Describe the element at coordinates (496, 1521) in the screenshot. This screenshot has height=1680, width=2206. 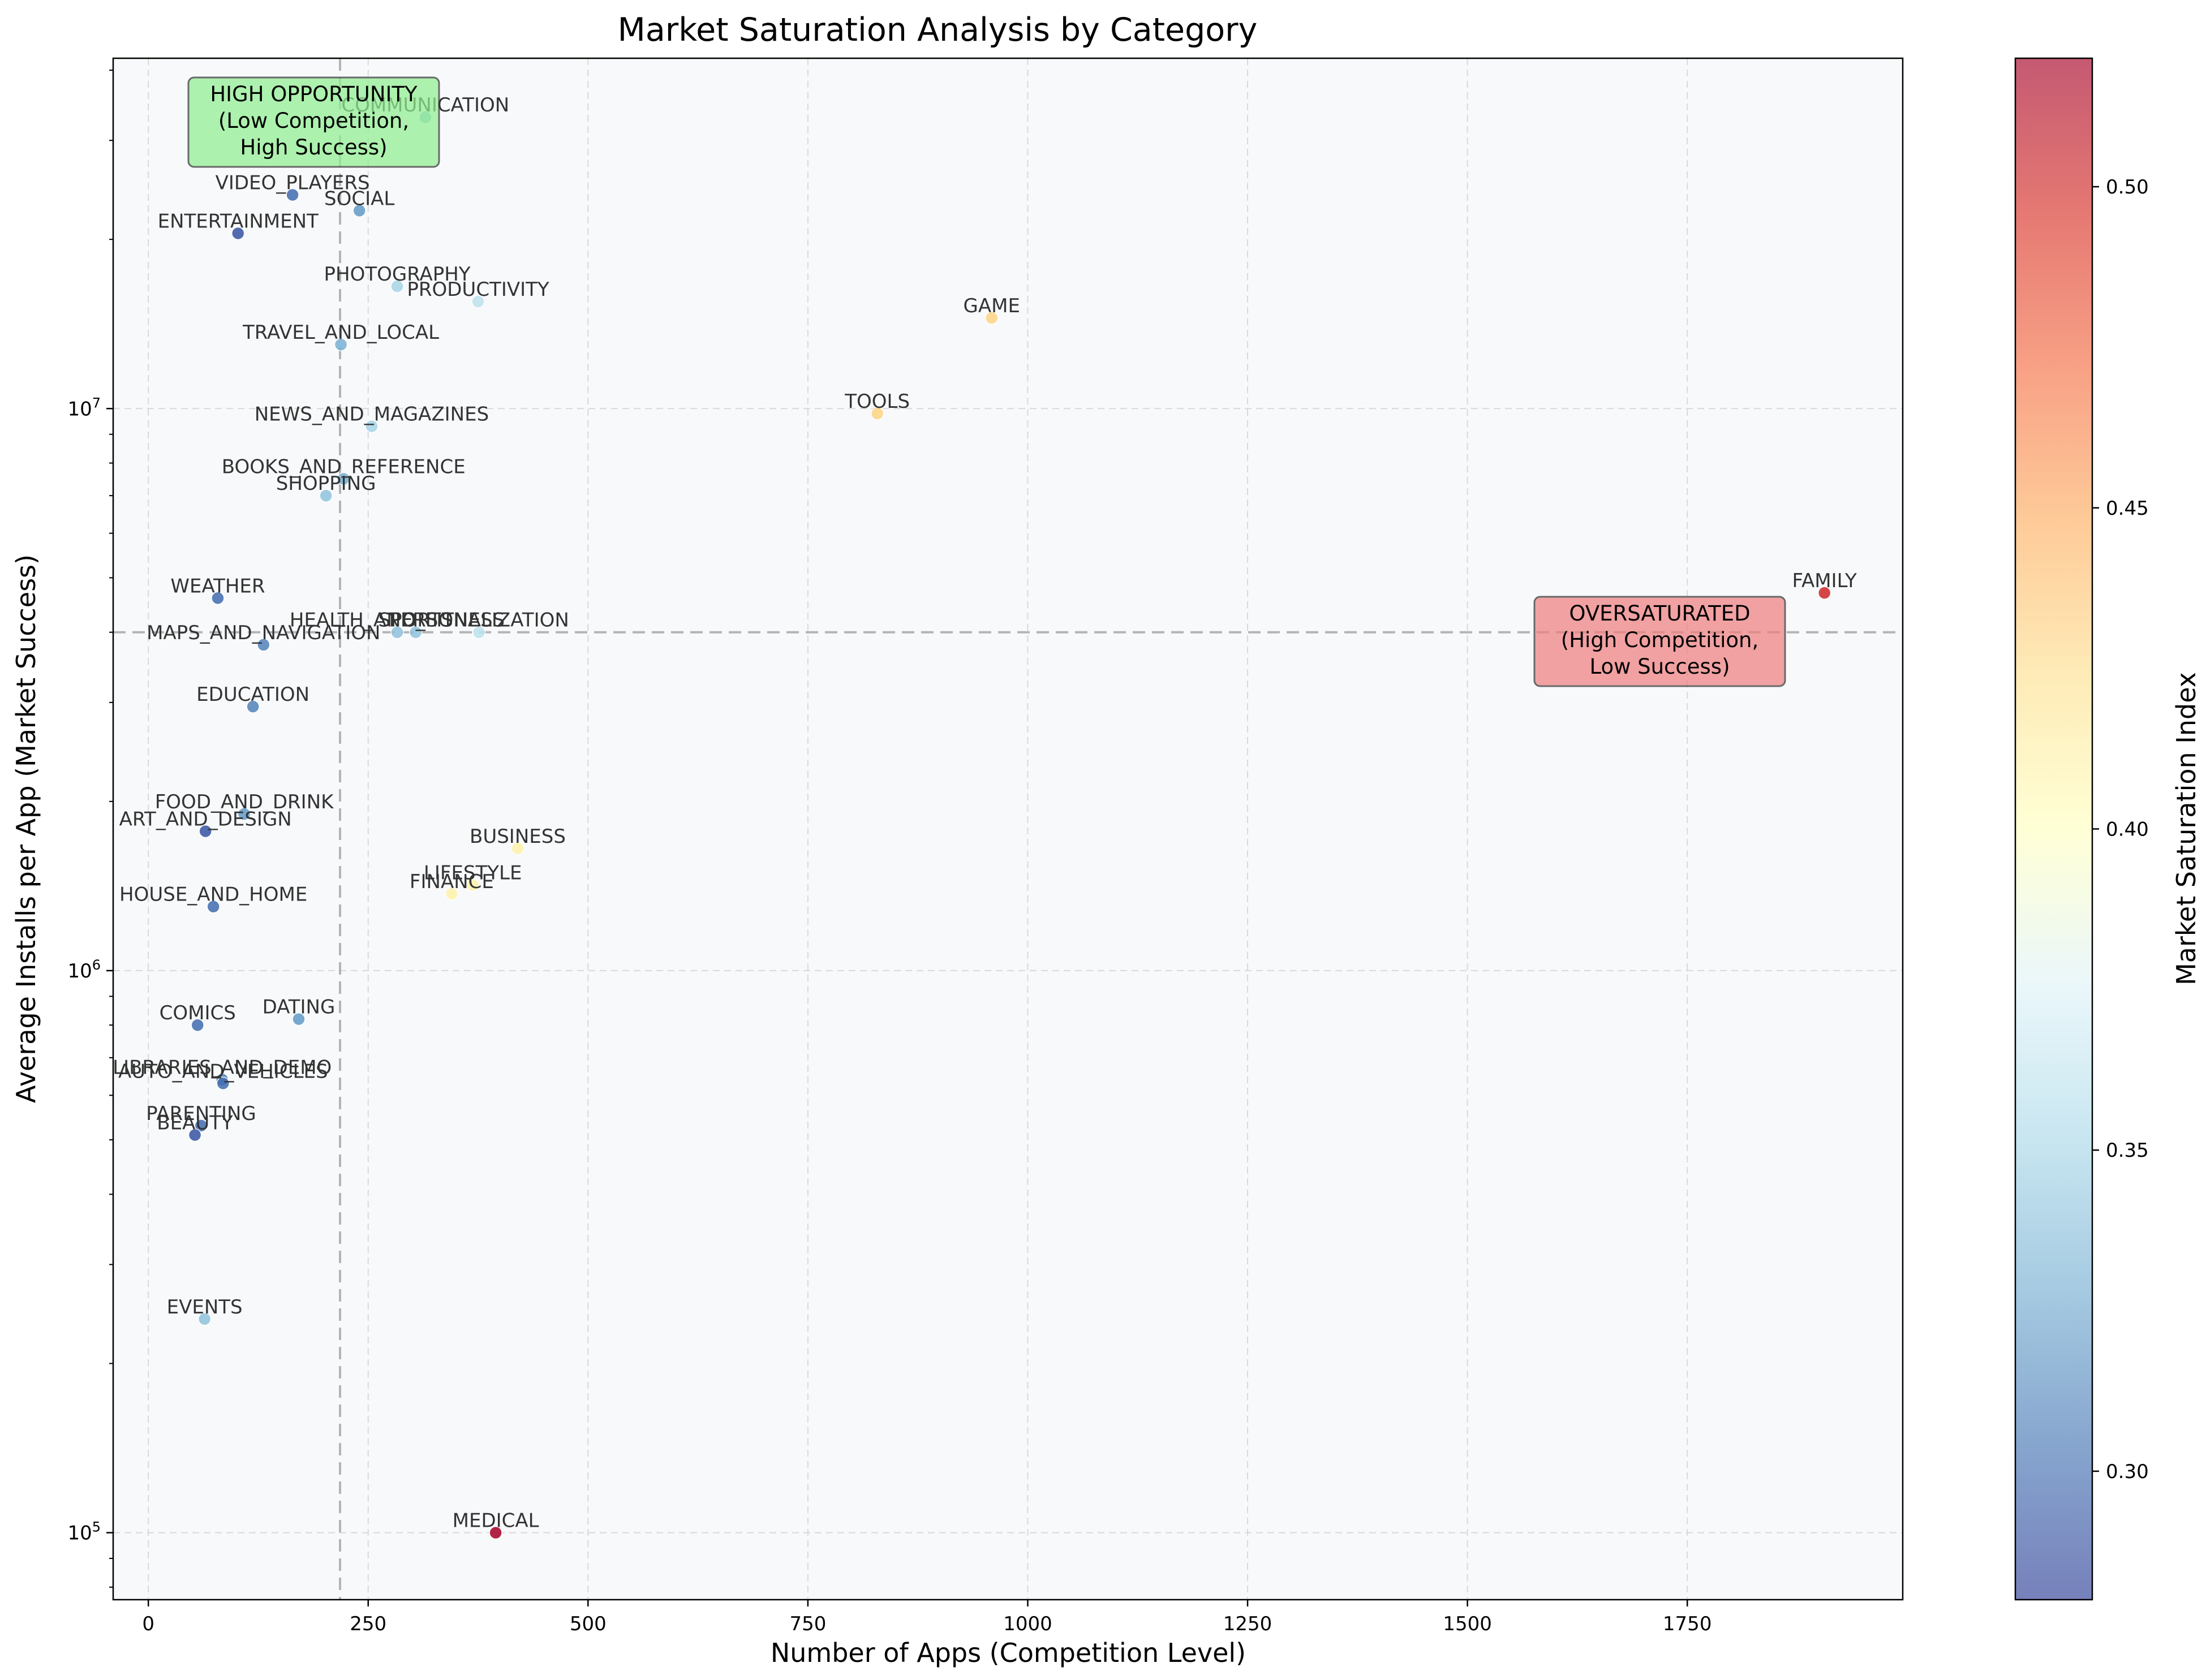
I see `data-label-medical: MEDICAL` at that location.